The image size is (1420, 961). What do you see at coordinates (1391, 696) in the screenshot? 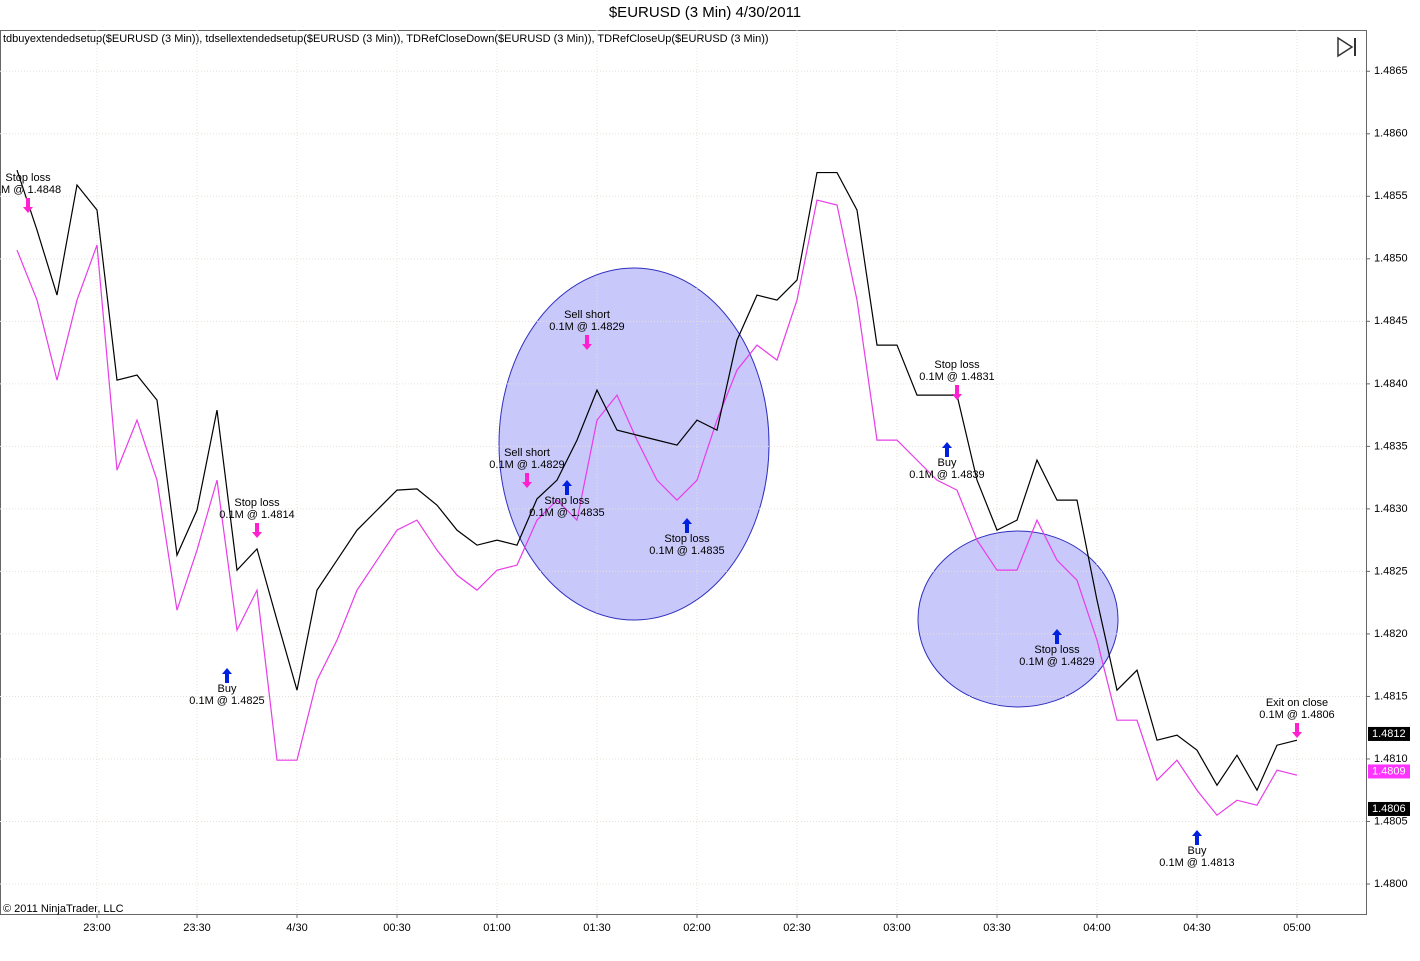
I see `y-tick-label: 1.4815` at bounding box center [1391, 696].